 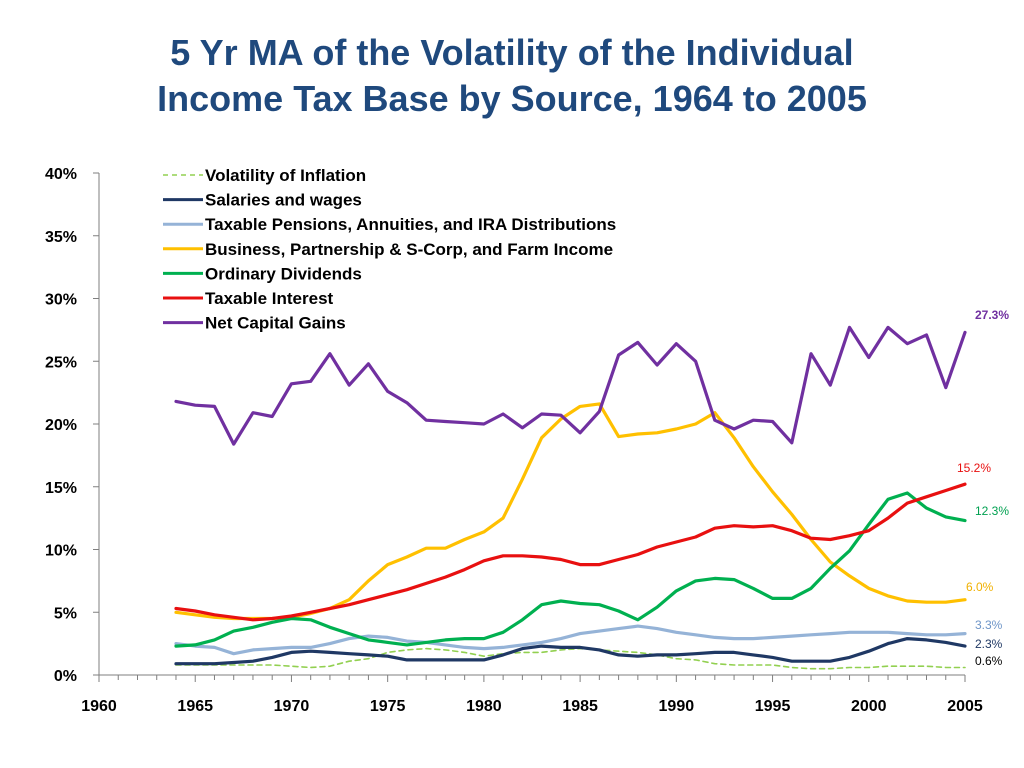 What do you see at coordinates (965, 706) in the screenshot?
I see `x-tick-label: 2005` at bounding box center [965, 706].